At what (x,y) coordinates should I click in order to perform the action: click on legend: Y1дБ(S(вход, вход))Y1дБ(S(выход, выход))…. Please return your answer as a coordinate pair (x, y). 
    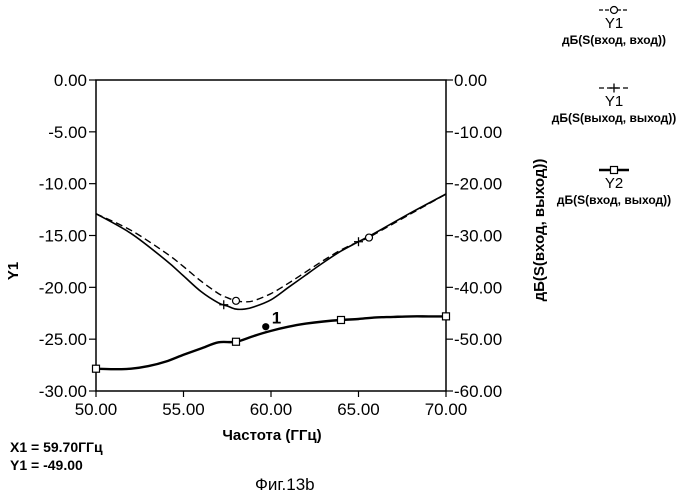
    Looking at the image, I should click on (614, 107).